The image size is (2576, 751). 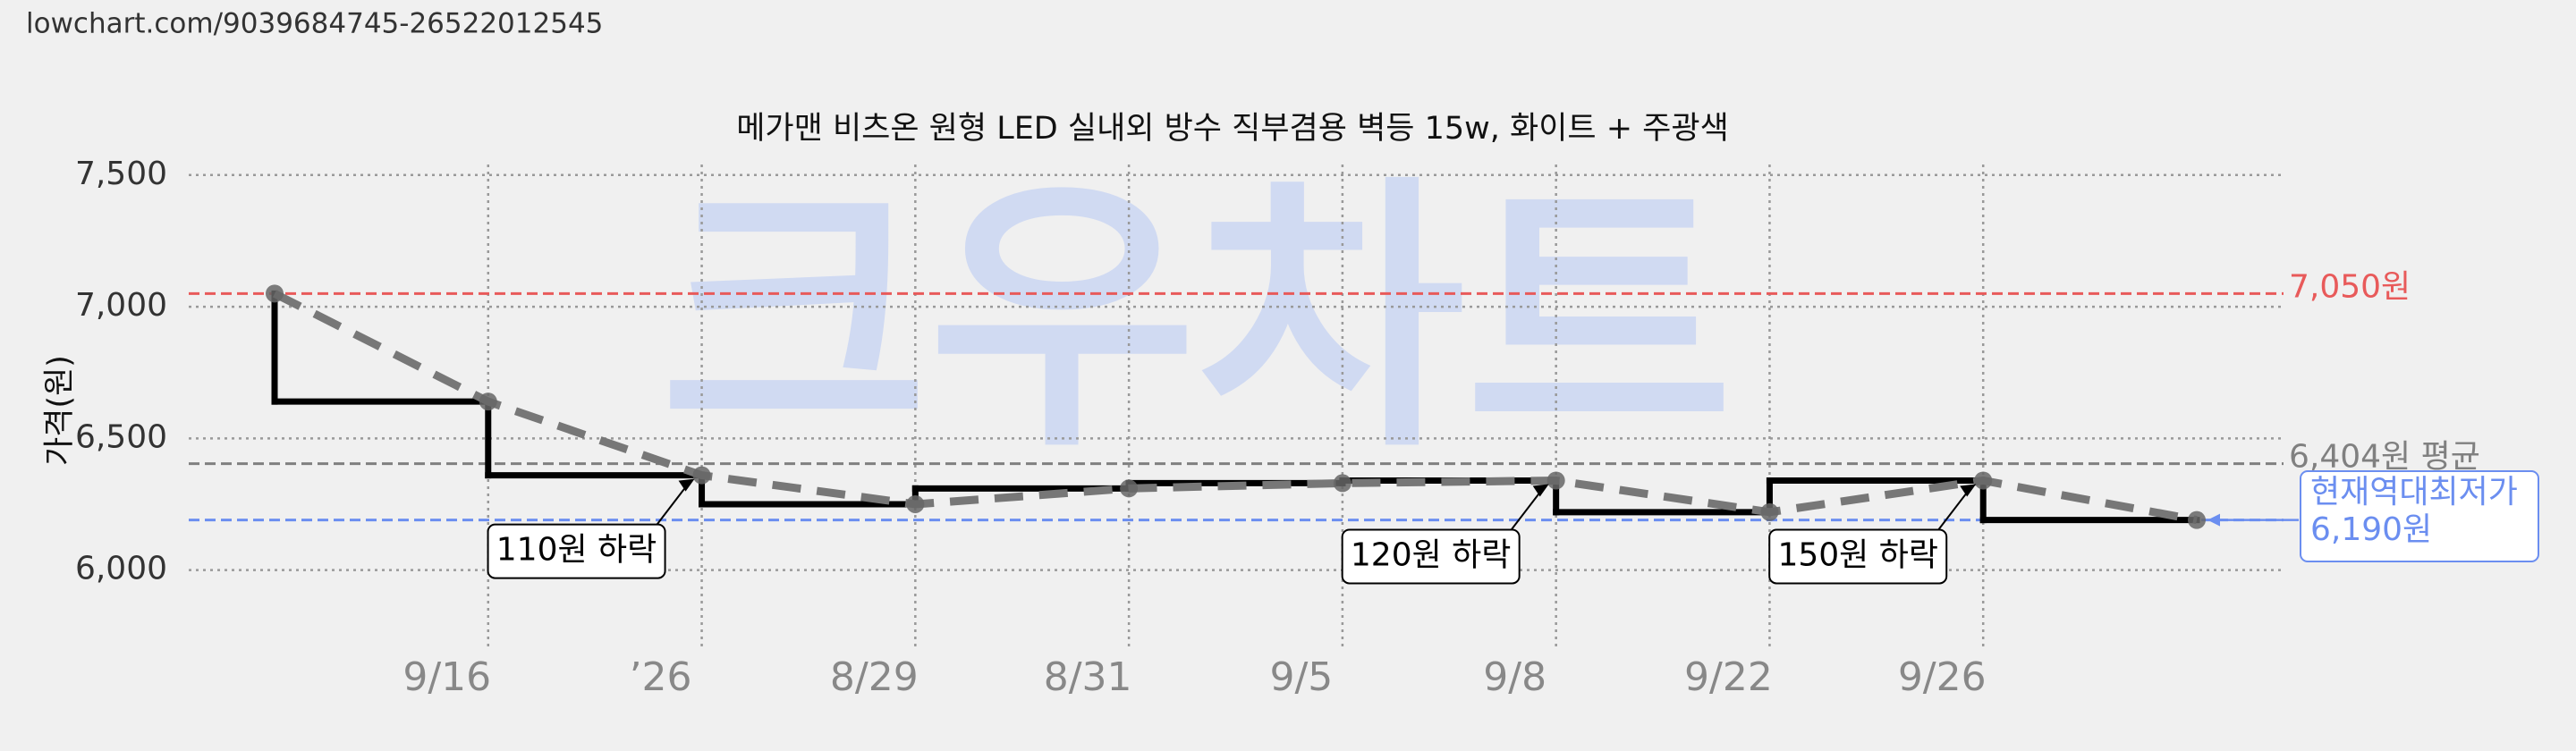 I want to click on annotation-text: 150원 하락, so click(x=1857, y=554).